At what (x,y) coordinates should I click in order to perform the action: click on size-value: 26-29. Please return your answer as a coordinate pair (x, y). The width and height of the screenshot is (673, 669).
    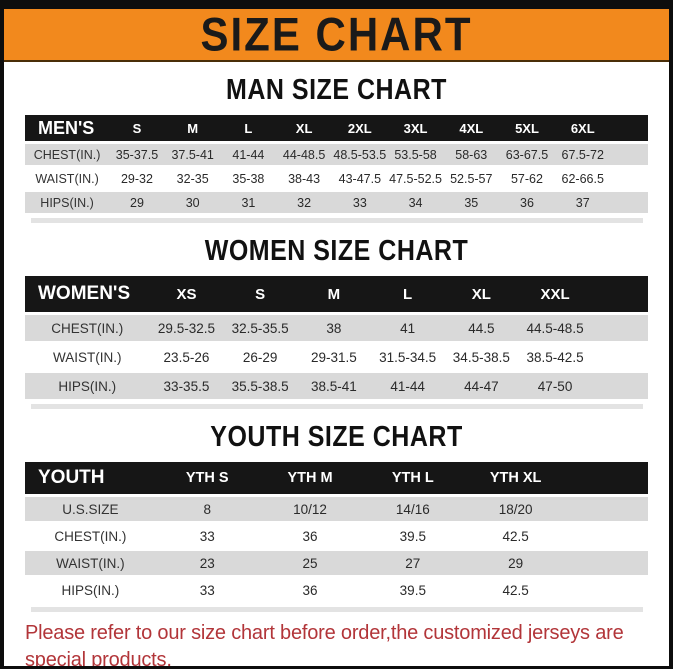
    Looking at the image, I should click on (260, 357).